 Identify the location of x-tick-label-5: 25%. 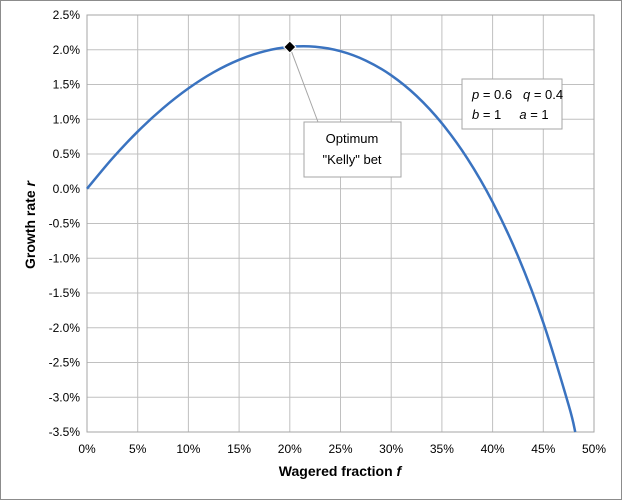
(340, 449).